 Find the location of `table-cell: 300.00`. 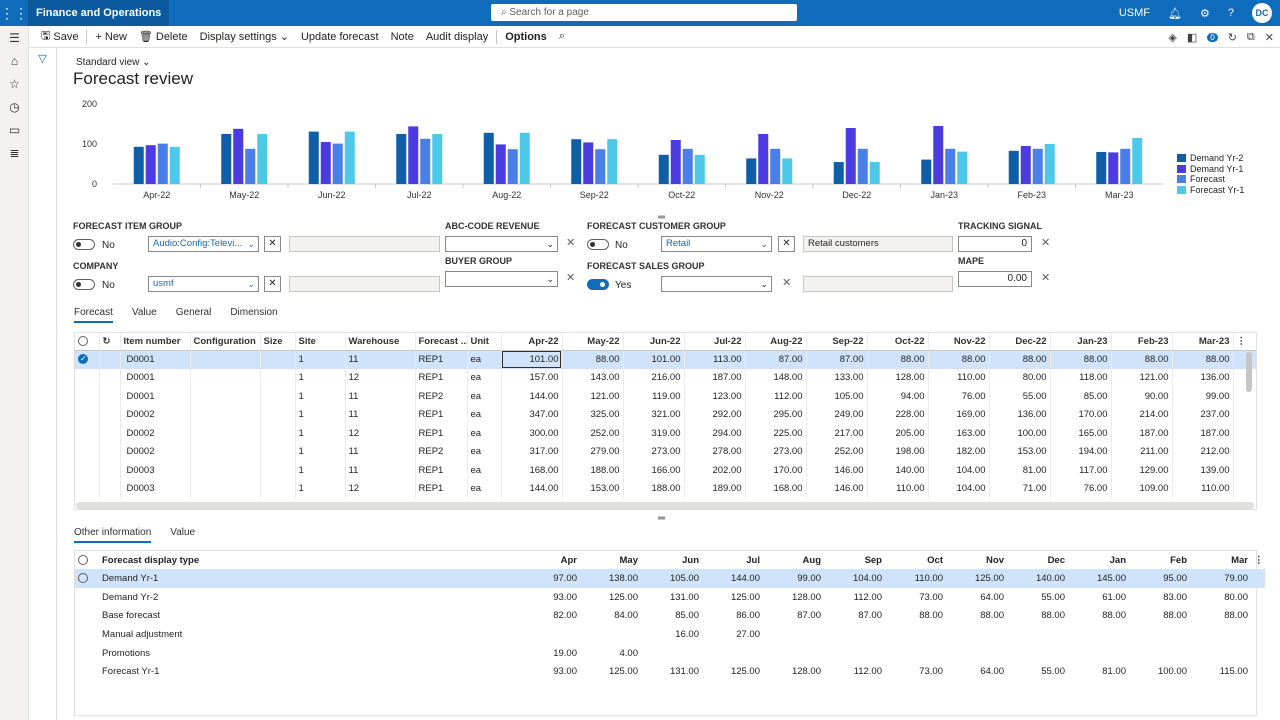

table-cell: 300.00 is located at coordinates (532, 433).